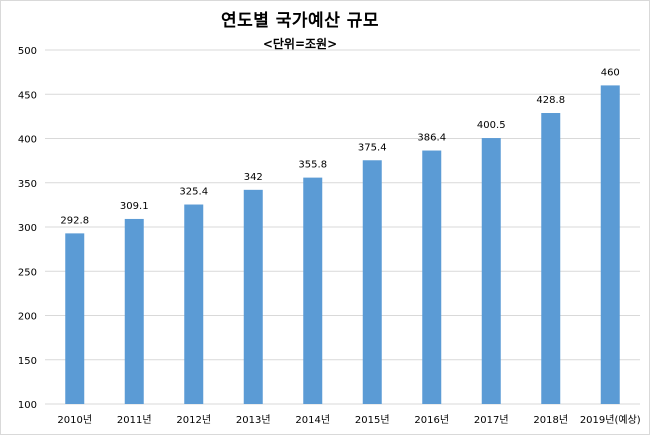  What do you see at coordinates (27, 317) in the screenshot?
I see `y-tick-label: 200` at bounding box center [27, 317].